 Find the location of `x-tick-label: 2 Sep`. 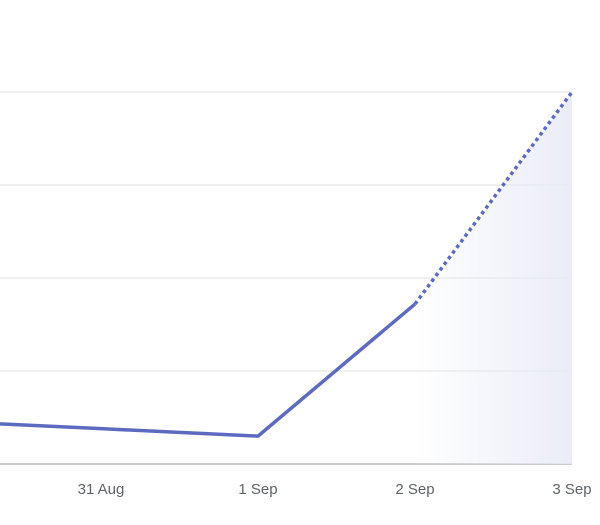

x-tick-label: 2 Sep is located at coordinates (414, 489).